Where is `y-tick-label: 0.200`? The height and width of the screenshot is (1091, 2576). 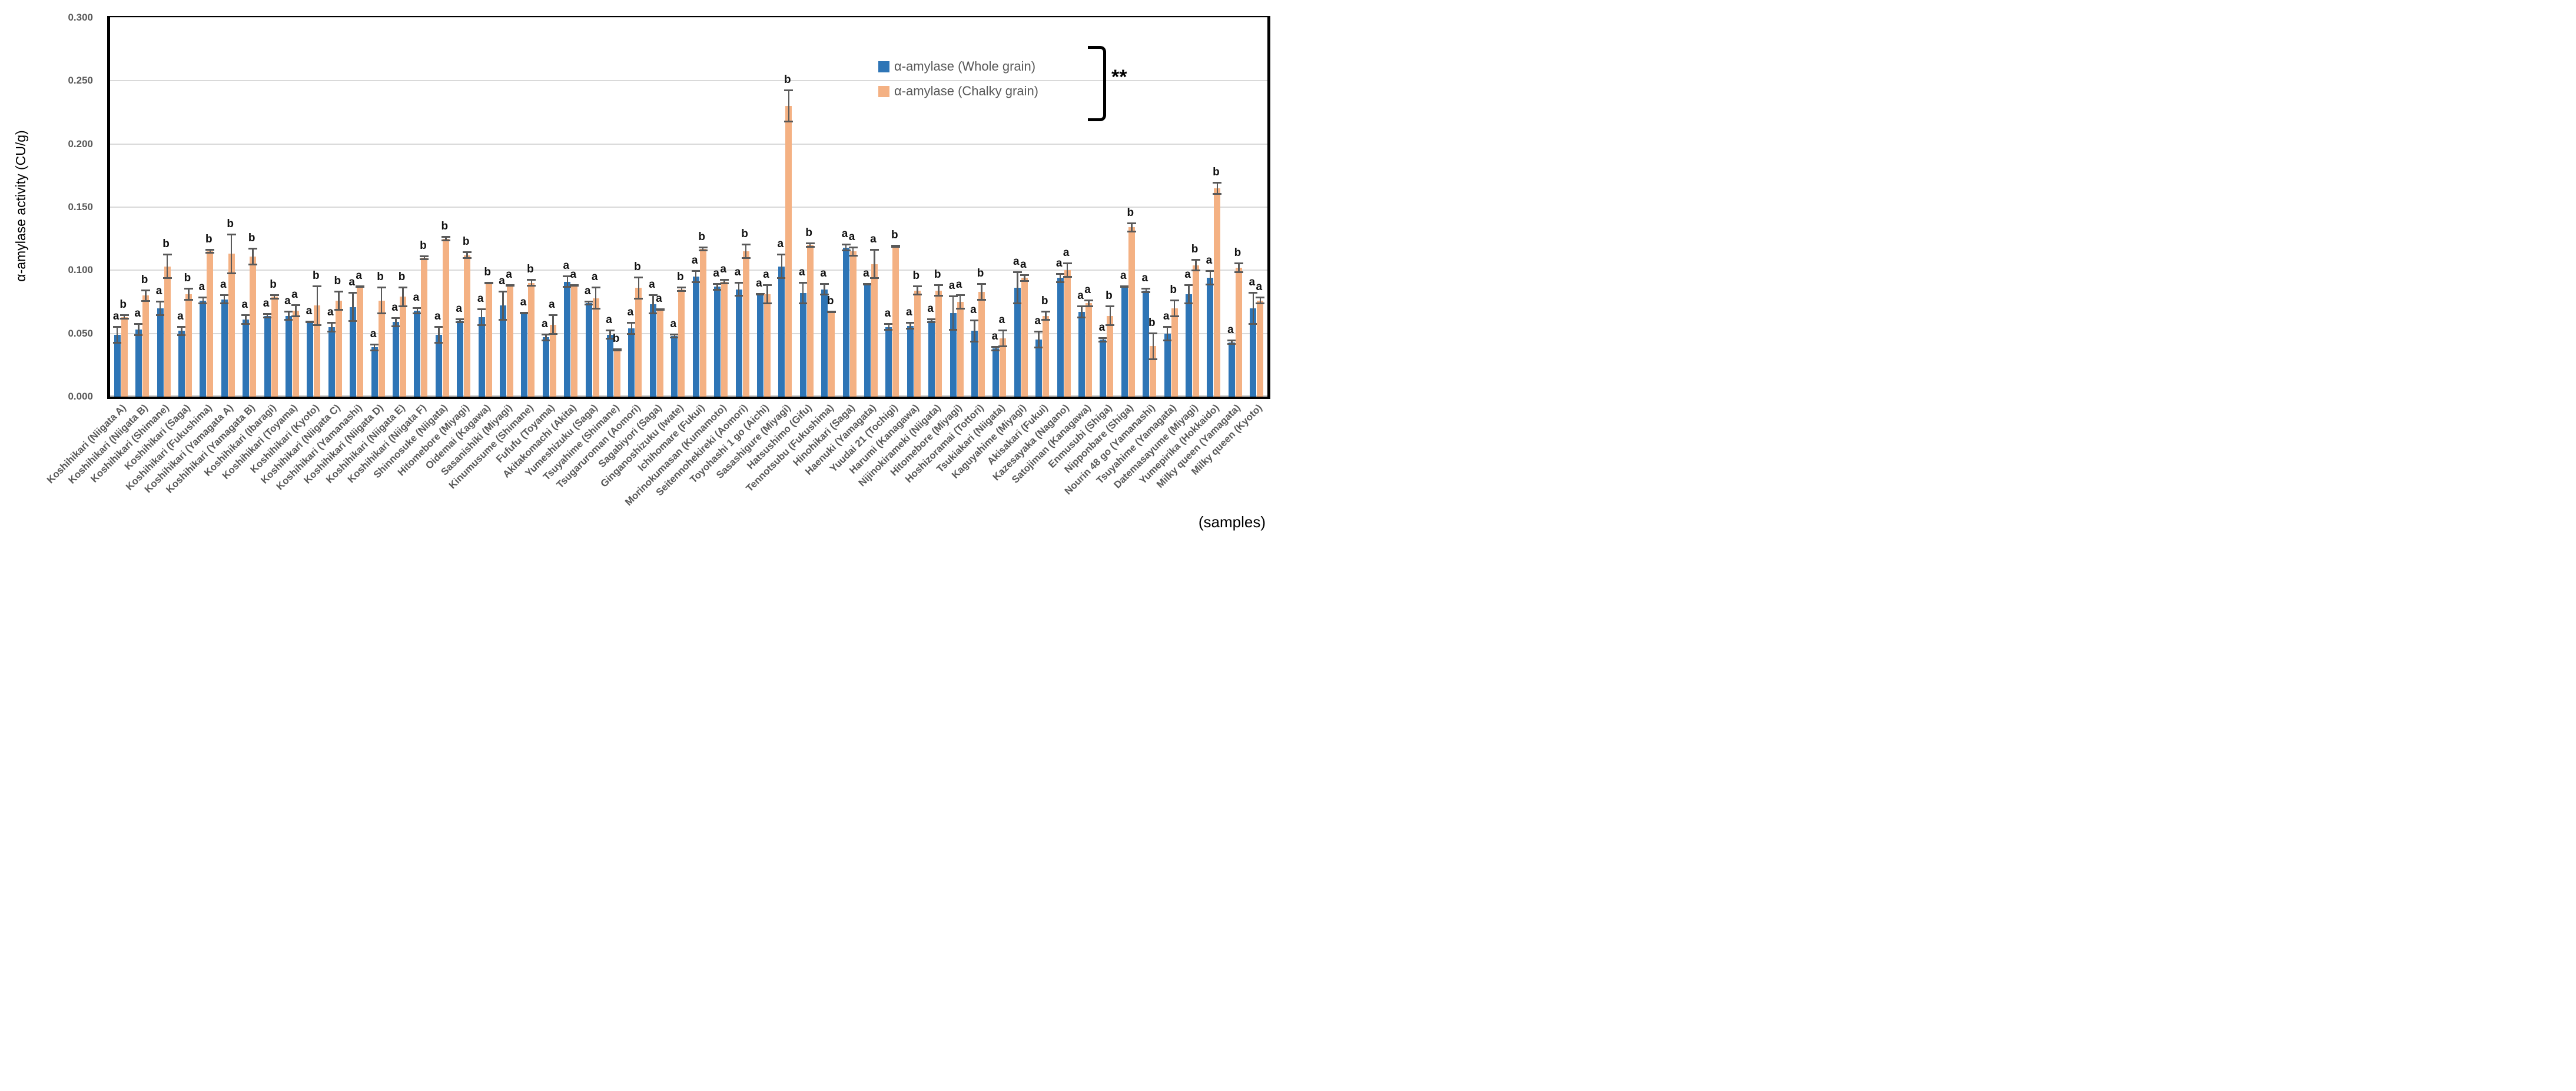
y-tick-label: 0.200 is located at coordinates (80, 143).